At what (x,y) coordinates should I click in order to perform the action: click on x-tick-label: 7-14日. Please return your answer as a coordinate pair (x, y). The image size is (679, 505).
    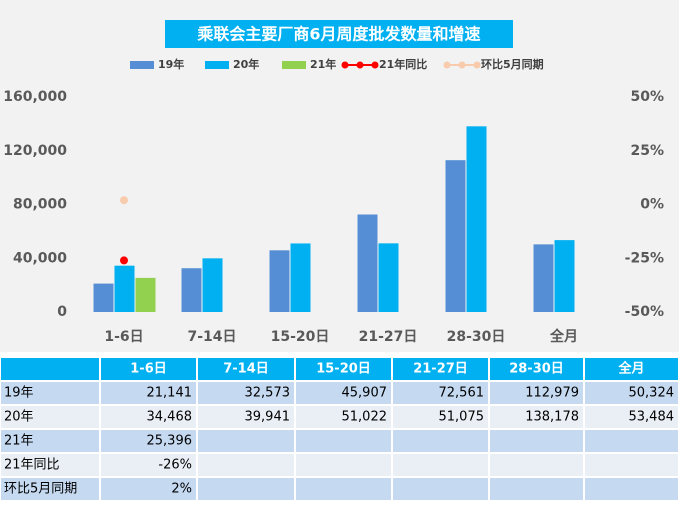
    Looking at the image, I should click on (211, 337).